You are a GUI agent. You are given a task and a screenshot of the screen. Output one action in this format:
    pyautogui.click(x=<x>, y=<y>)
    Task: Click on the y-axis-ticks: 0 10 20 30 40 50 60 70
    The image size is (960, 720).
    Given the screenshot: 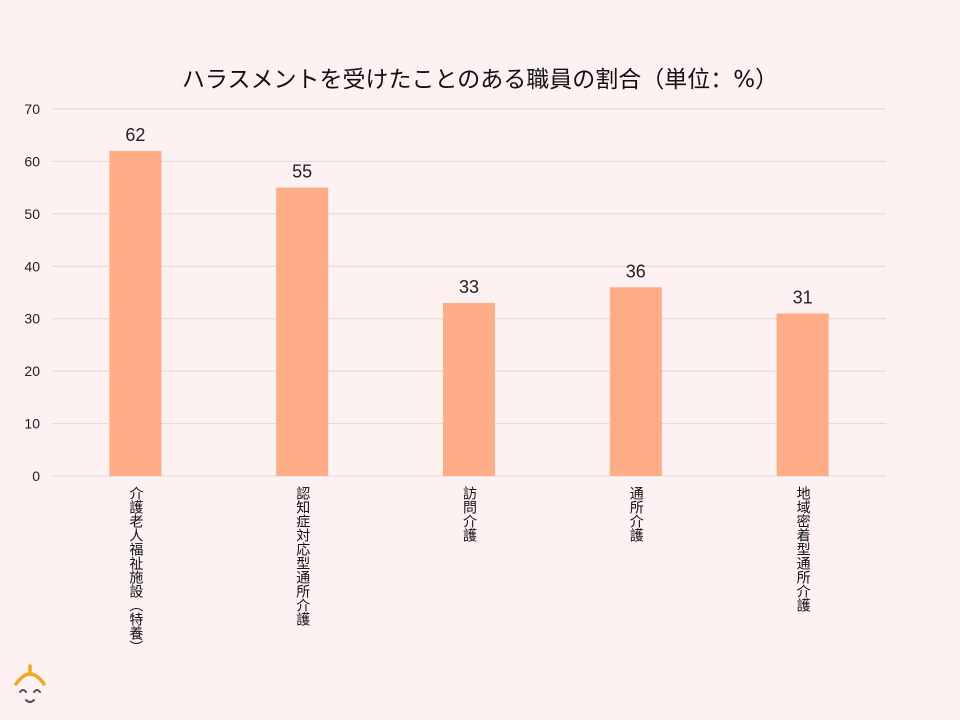 What is the action you would take?
    pyautogui.click(x=32, y=292)
    